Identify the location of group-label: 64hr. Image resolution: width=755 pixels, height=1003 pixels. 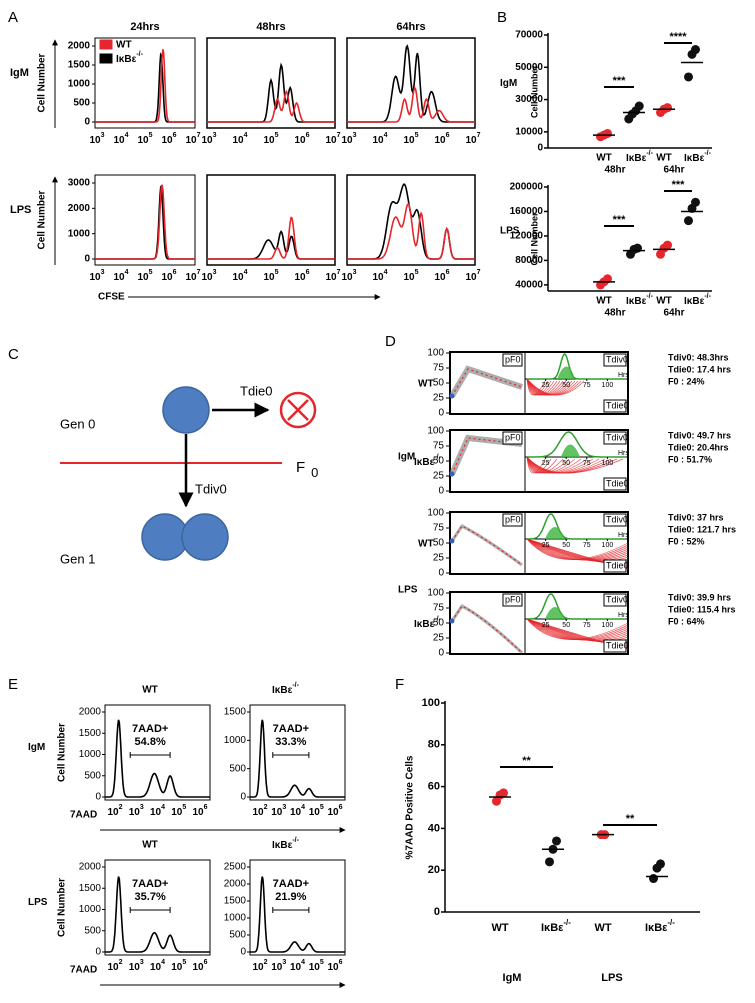
(673, 313).